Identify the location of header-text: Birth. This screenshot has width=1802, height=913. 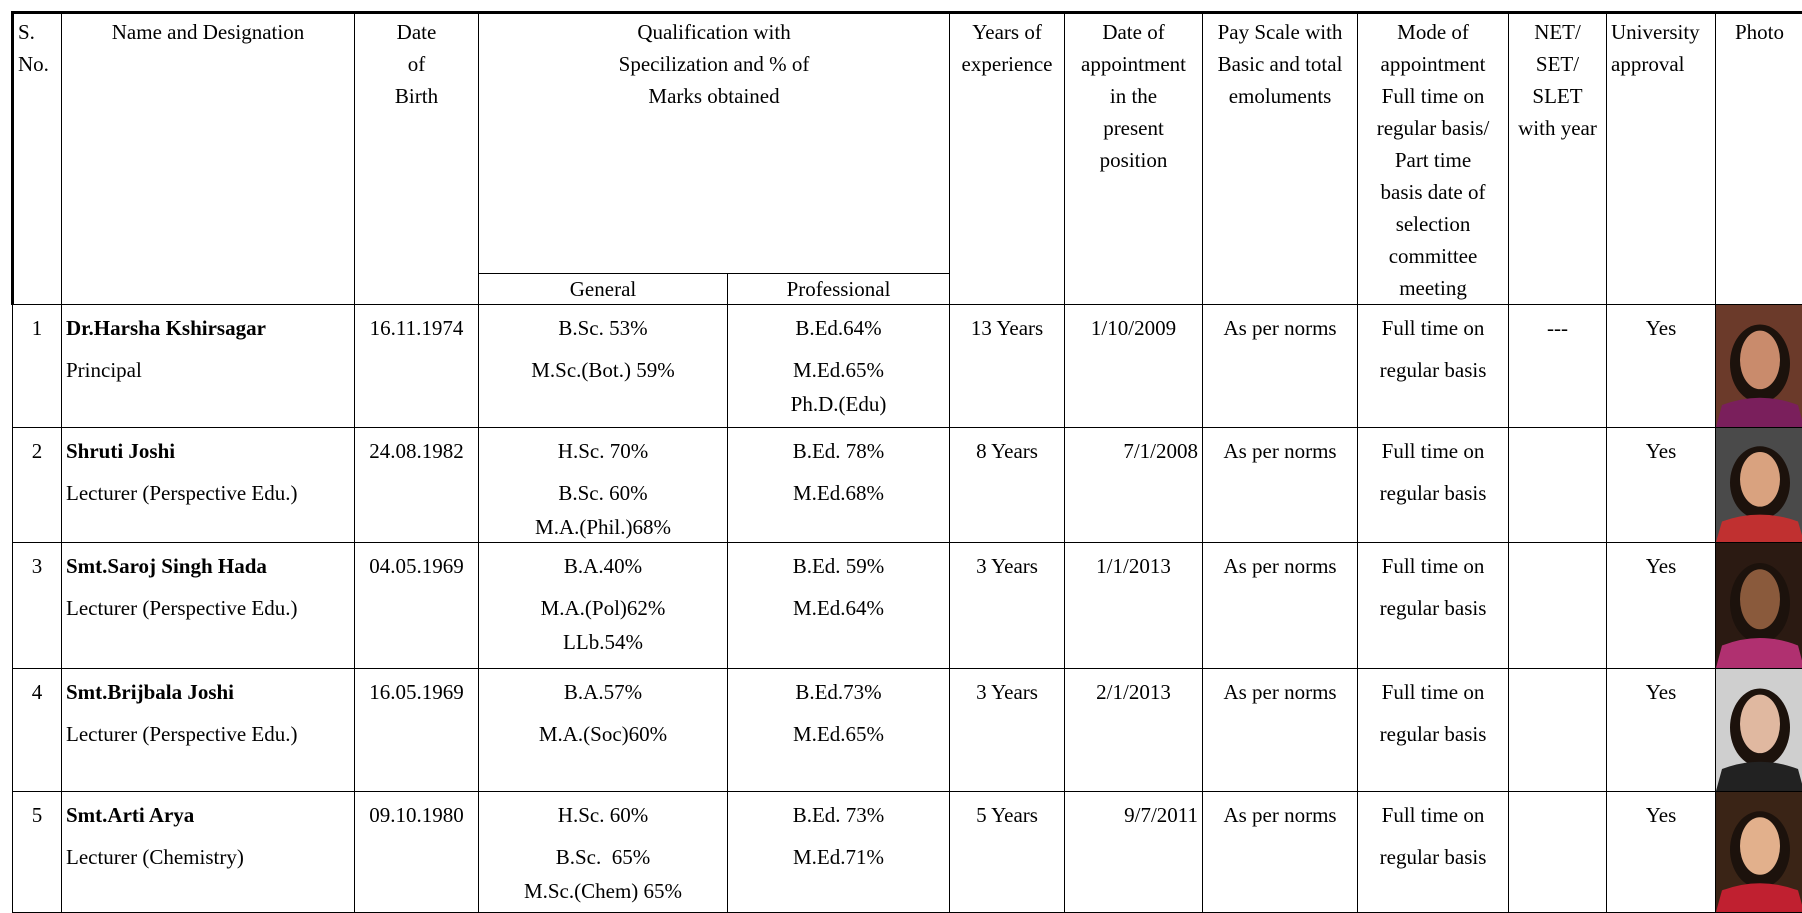
(416, 96).